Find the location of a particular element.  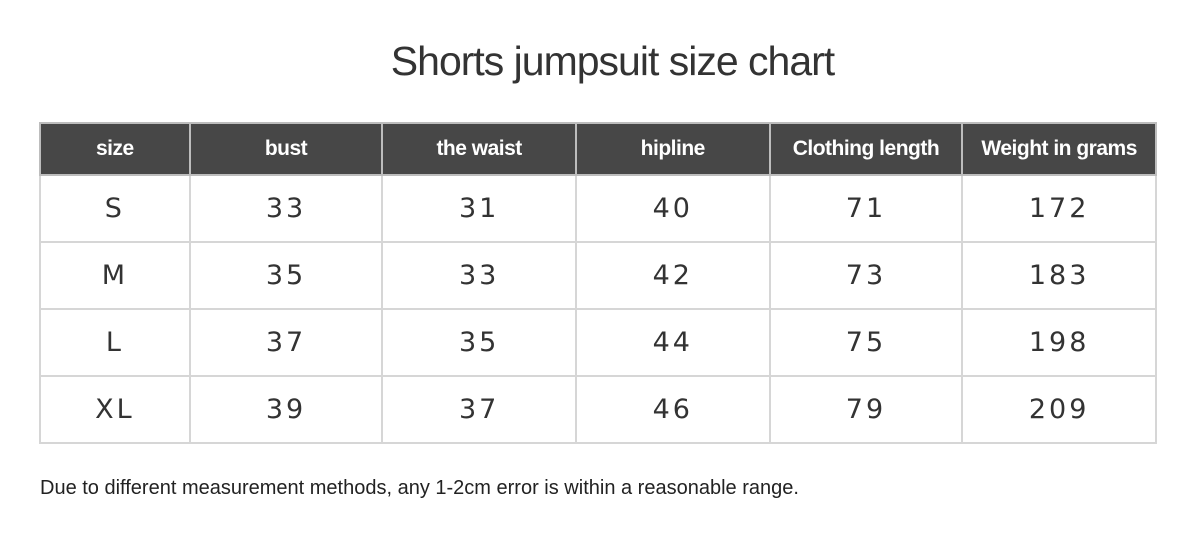

table-cell: 46 is located at coordinates (672, 409).